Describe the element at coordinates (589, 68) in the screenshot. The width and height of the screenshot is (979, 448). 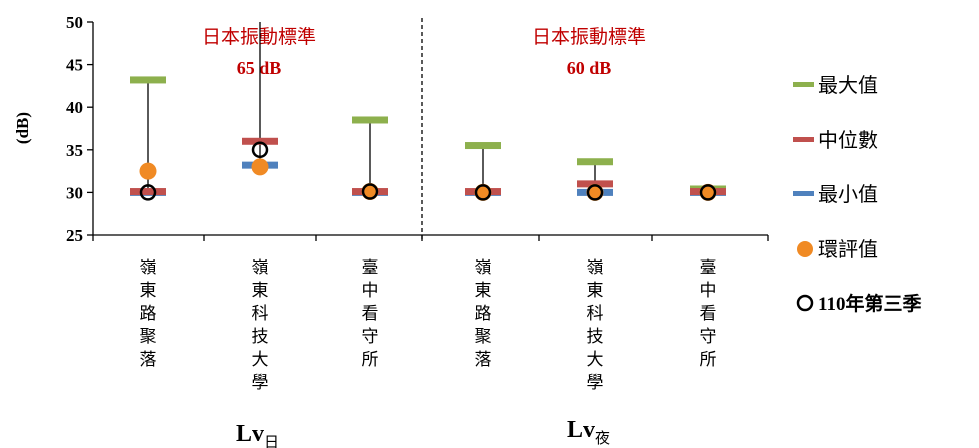
I see `standard-value-night: 60 dB` at that location.